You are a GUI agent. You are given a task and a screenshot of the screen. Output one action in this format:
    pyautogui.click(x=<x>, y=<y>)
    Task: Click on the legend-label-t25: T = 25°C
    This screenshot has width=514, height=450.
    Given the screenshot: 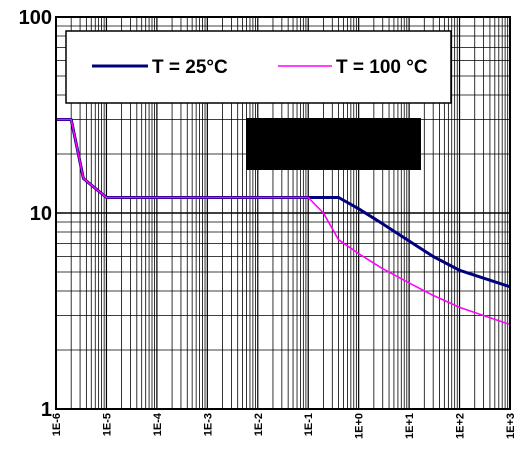 What is the action you would take?
    pyautogui.click(x=190, y=67)
    